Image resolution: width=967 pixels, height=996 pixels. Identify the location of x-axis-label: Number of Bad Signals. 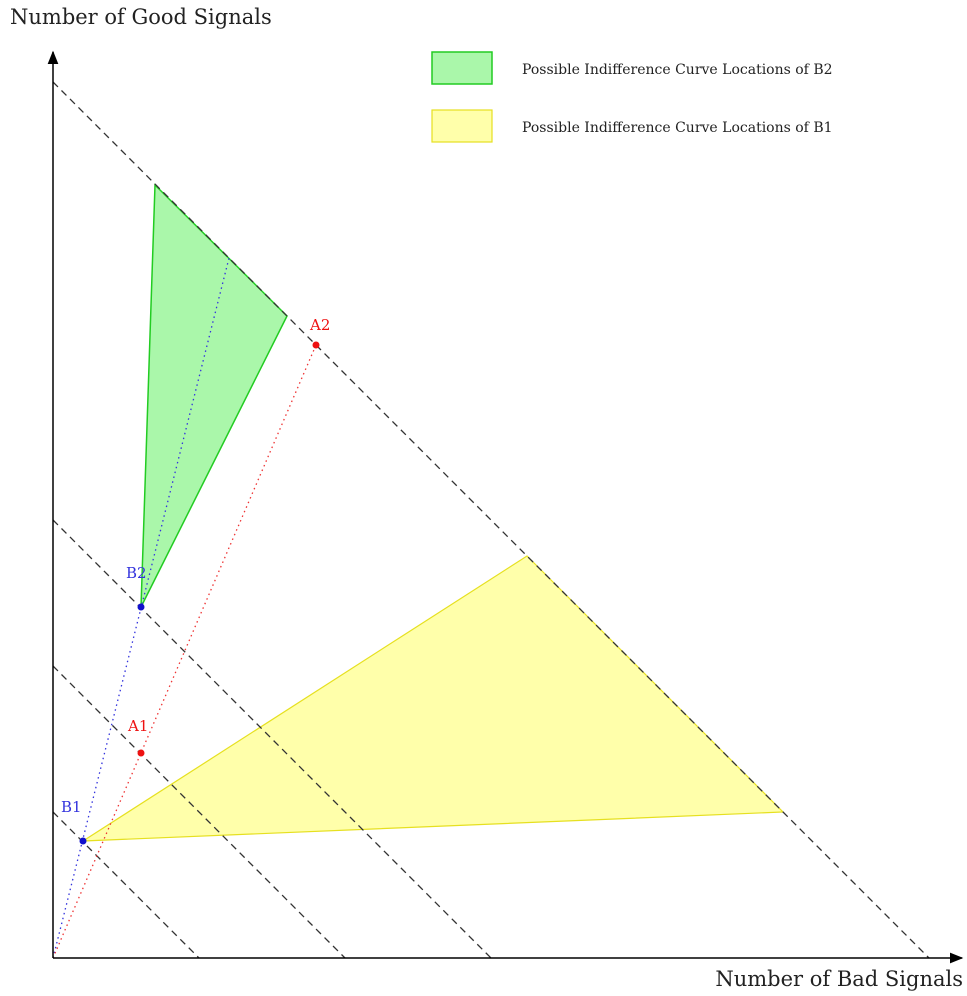
(839, 979).